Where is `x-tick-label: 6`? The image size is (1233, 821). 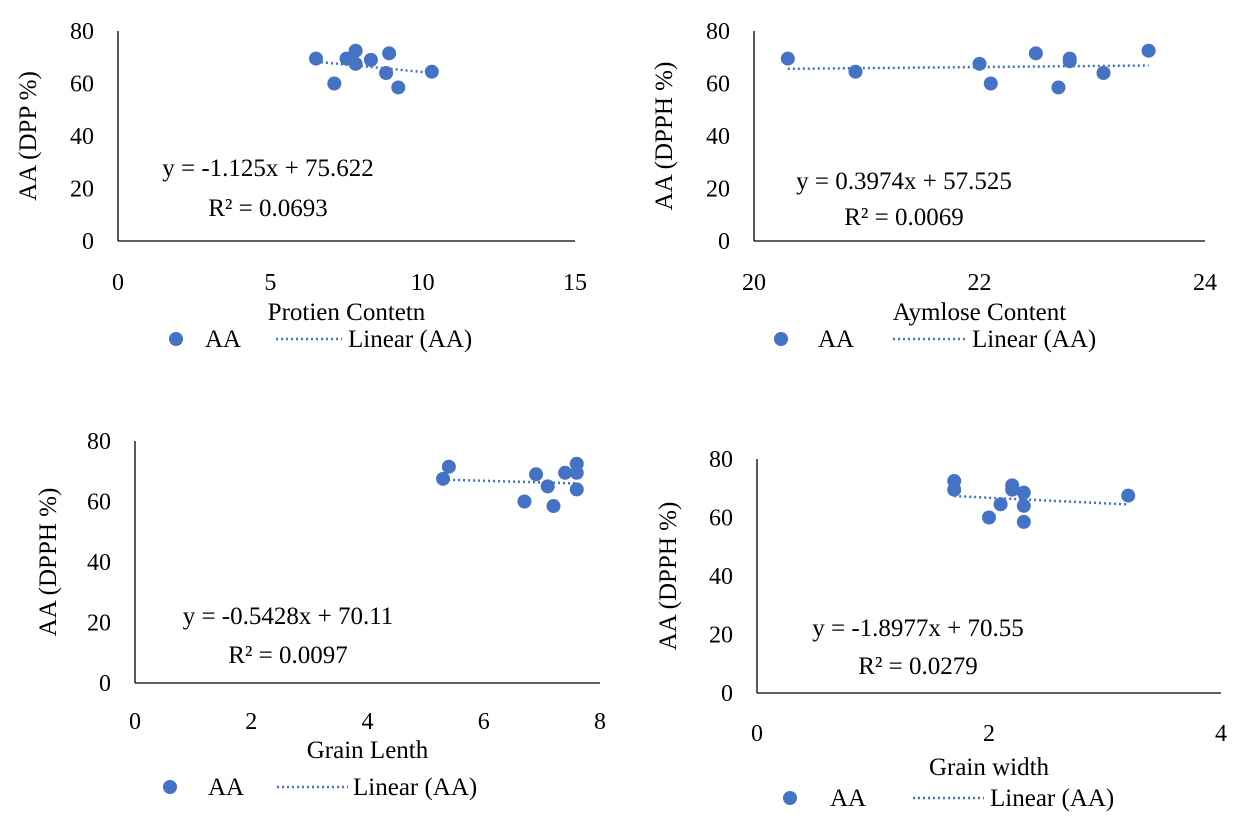 x-tick-label: 6 is located at coordinates (484, 722).